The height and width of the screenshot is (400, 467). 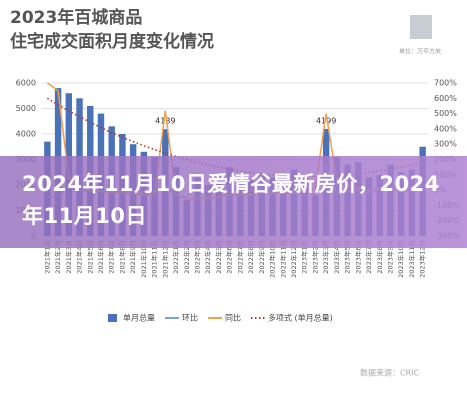 What do you see at coordinates (112, 29) in the screenshot?
I see `chart-title: 2023年百城商品住宅成交面积月度变化情况` at bounding box center [112, 29].